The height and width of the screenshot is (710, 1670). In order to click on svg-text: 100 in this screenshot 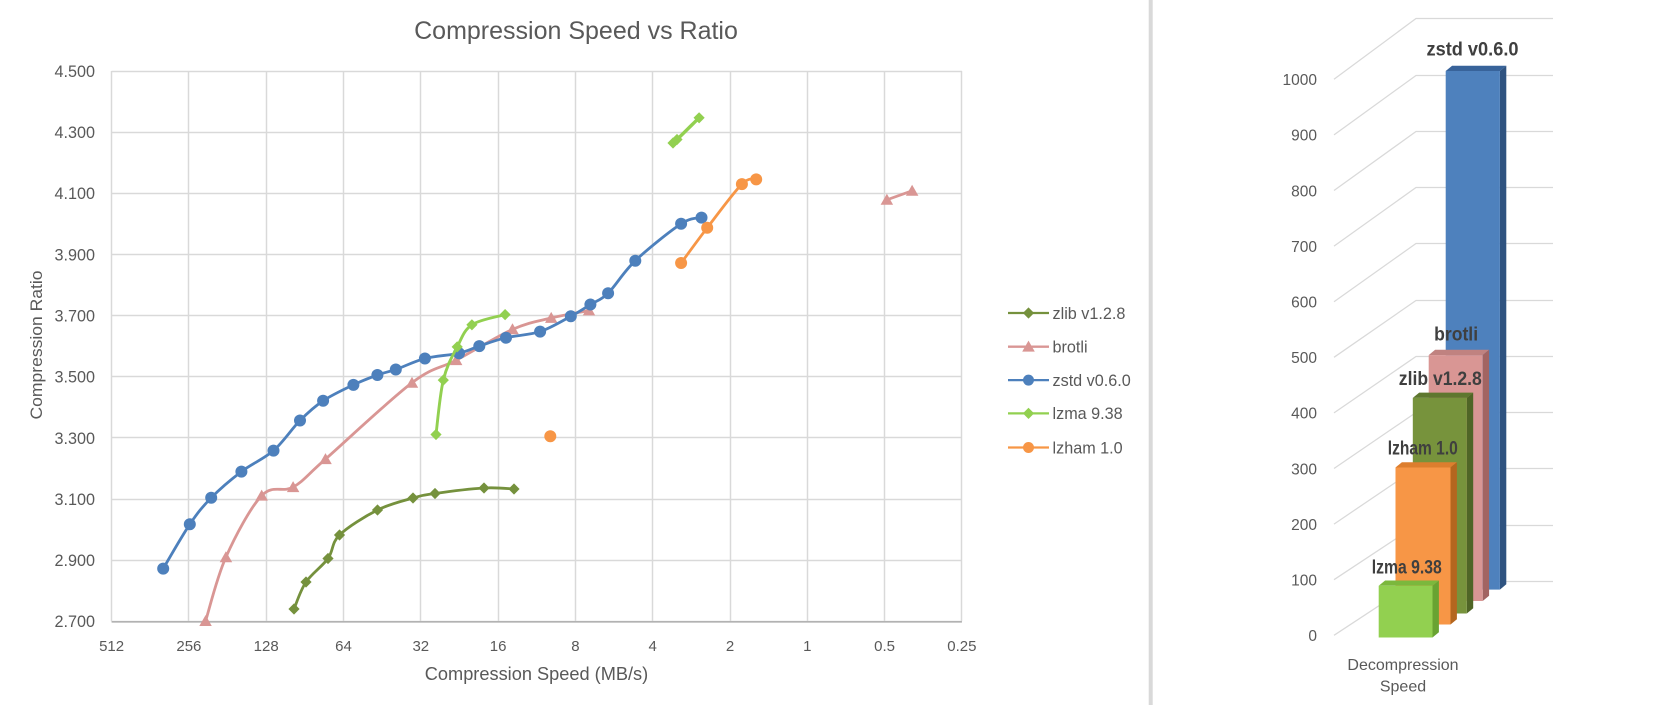, I will do `click(1304, 581)`.